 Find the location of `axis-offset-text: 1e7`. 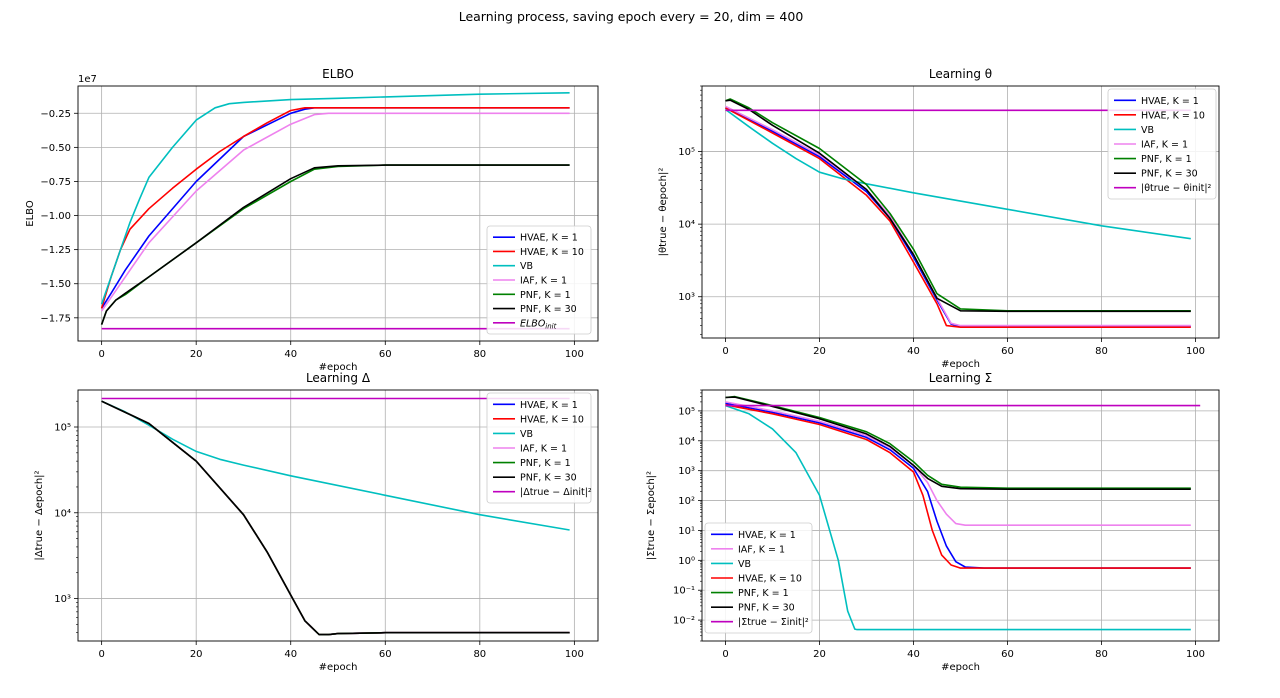

axis-offset-text: 1e7 is located at coordinates (87, 79).